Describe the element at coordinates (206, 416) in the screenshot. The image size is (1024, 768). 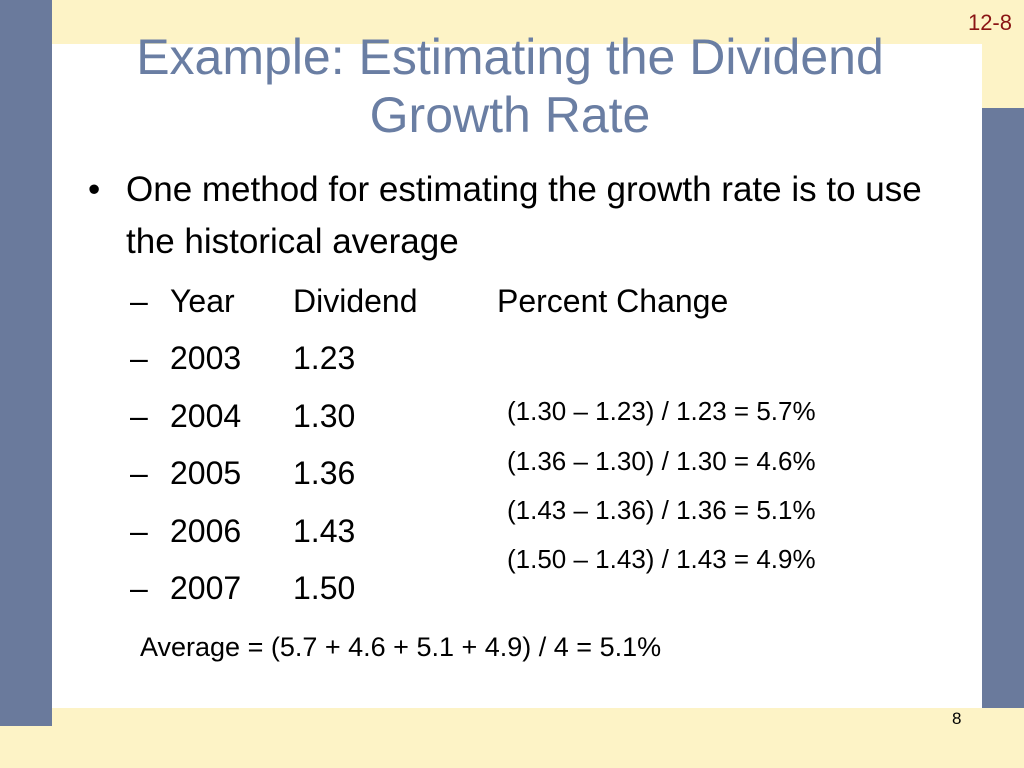
I see `year-cell: 2004` at that location.